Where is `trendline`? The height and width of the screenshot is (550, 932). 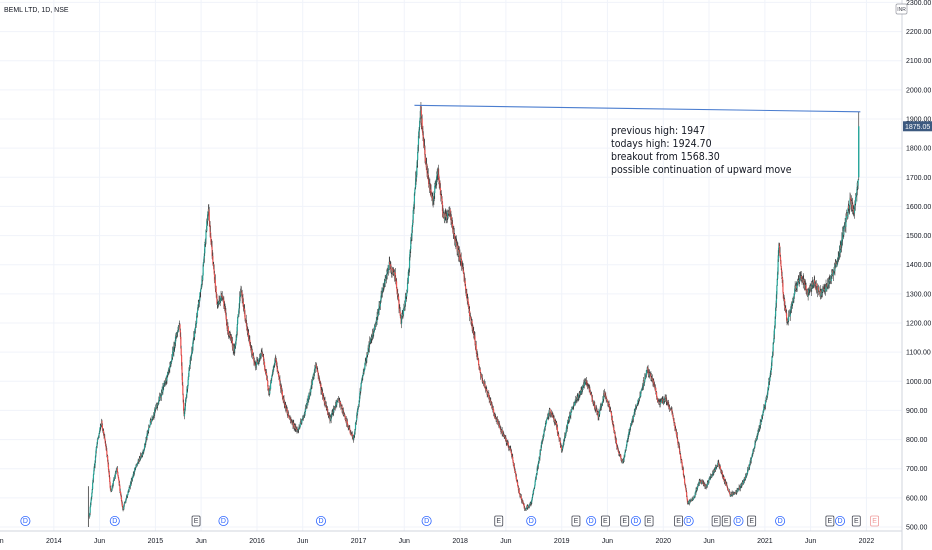
trendline is located at coordinates (637, 108).